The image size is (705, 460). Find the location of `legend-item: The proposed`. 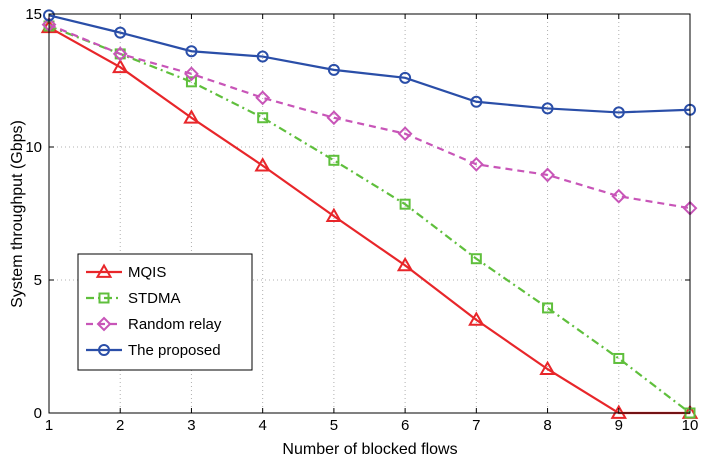

legend-item: The proposed is located at coordinates (153, 350).